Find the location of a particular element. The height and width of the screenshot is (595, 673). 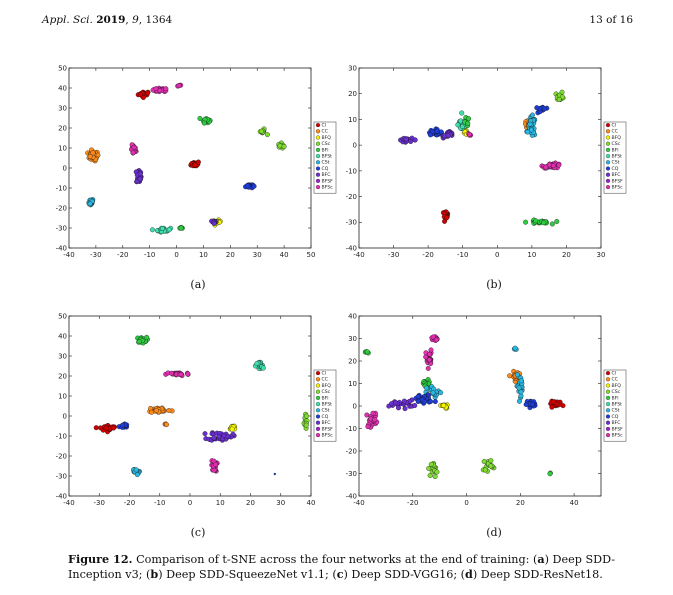

panel-label-b: (b) is located at coordinates (494, 284).